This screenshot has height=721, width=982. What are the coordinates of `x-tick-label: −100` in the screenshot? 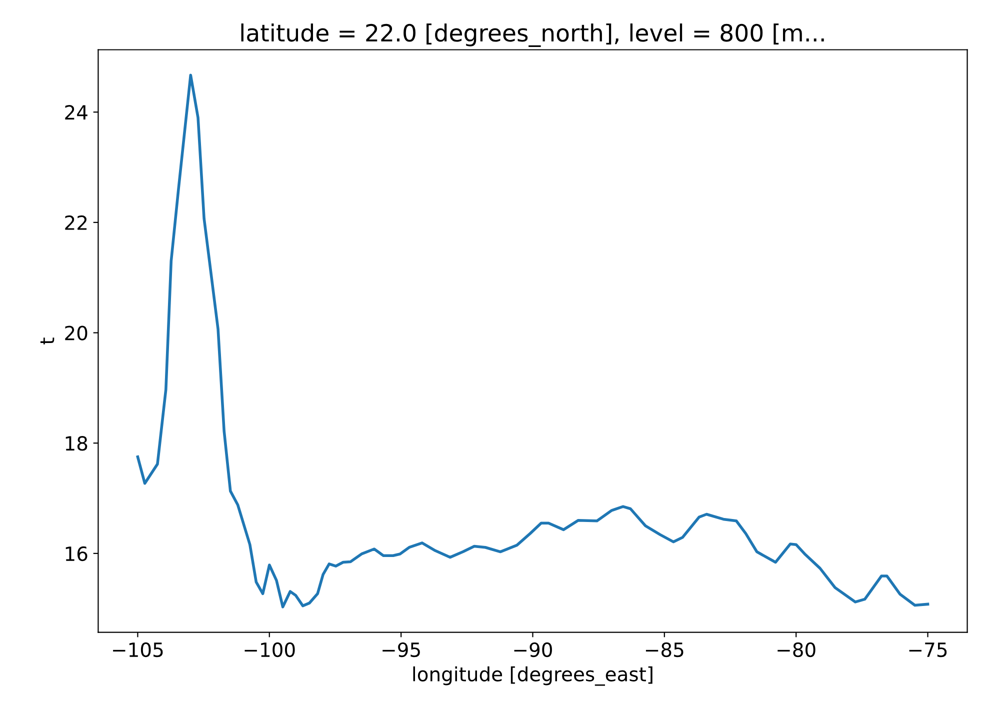 It's located at (269, 650).